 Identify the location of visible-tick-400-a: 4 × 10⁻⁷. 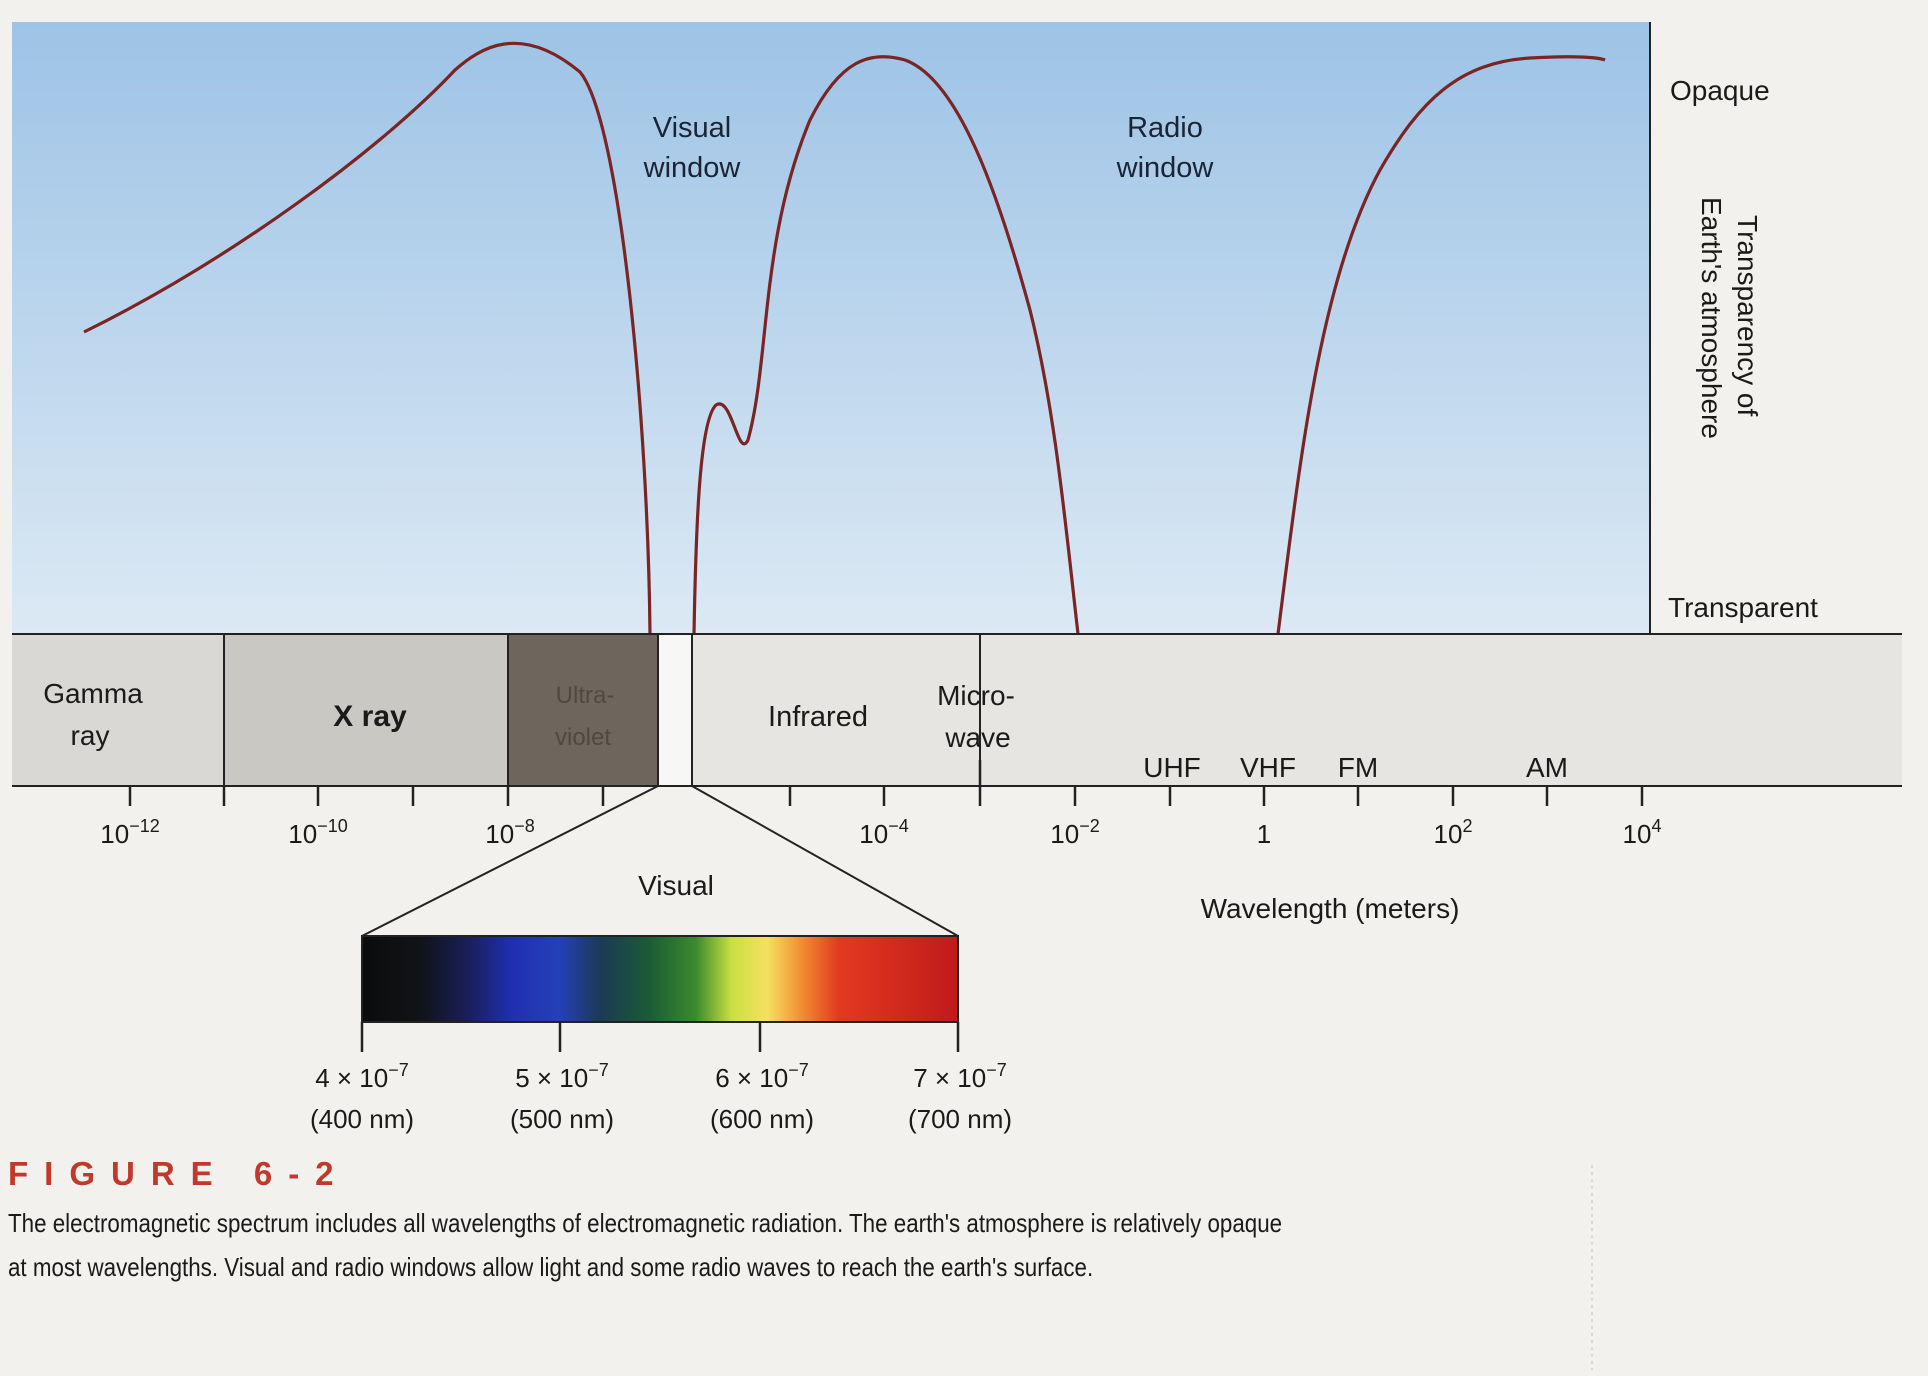
(362, 1076).